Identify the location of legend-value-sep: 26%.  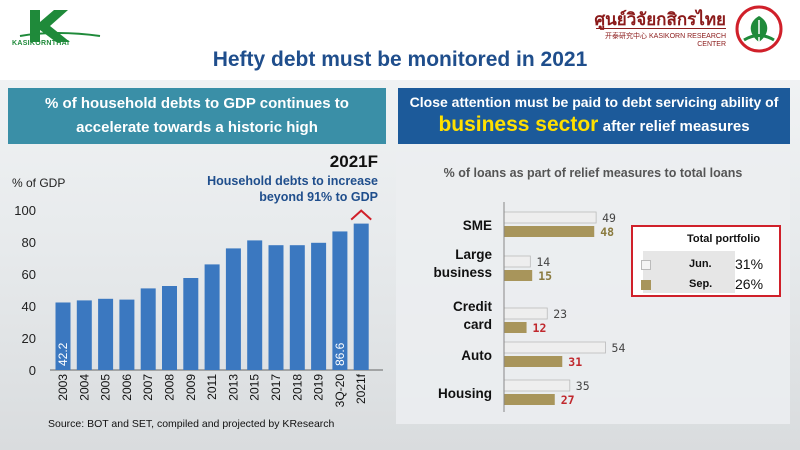
(749, 284).